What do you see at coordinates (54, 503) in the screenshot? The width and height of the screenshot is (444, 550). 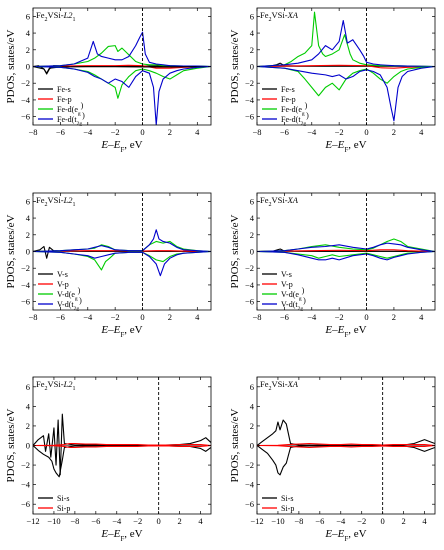 I see `legend: Si-sSi-p` at bounding box center [54, 503].